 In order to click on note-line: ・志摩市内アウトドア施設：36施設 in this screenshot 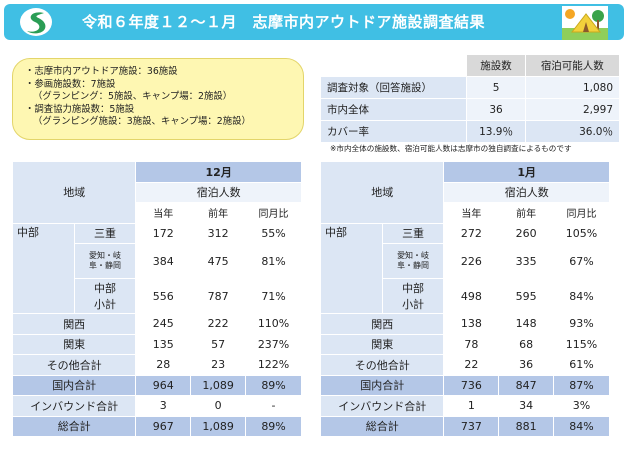, I will do `click(101, 71)`.